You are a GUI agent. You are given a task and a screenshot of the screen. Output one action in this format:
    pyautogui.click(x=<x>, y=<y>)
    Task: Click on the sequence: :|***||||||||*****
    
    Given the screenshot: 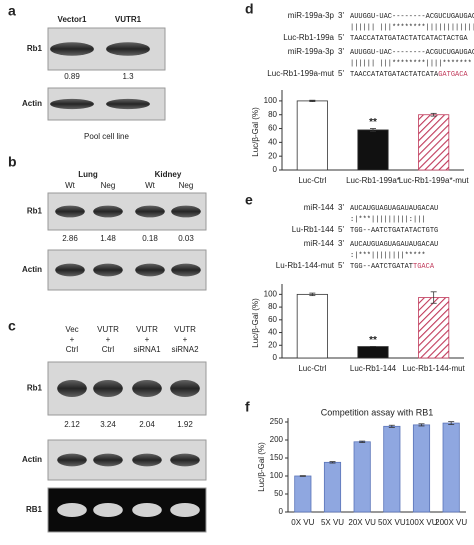 What is the action you would take?
    pyautogui.click(x=388, y=256)
    